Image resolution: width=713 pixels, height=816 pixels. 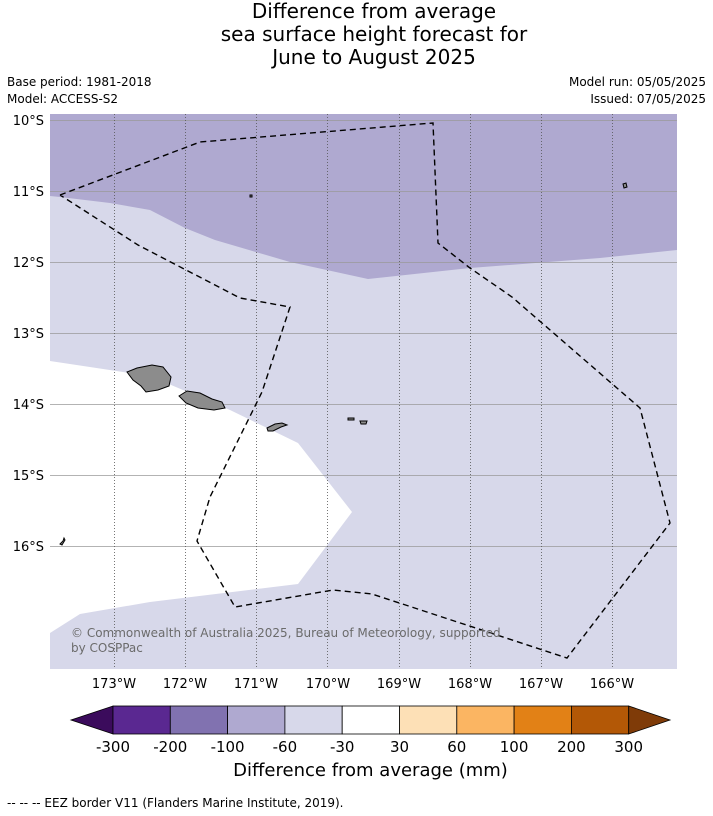 I want to click on title-line-1: Difference from average, so click(x=374, y=11).